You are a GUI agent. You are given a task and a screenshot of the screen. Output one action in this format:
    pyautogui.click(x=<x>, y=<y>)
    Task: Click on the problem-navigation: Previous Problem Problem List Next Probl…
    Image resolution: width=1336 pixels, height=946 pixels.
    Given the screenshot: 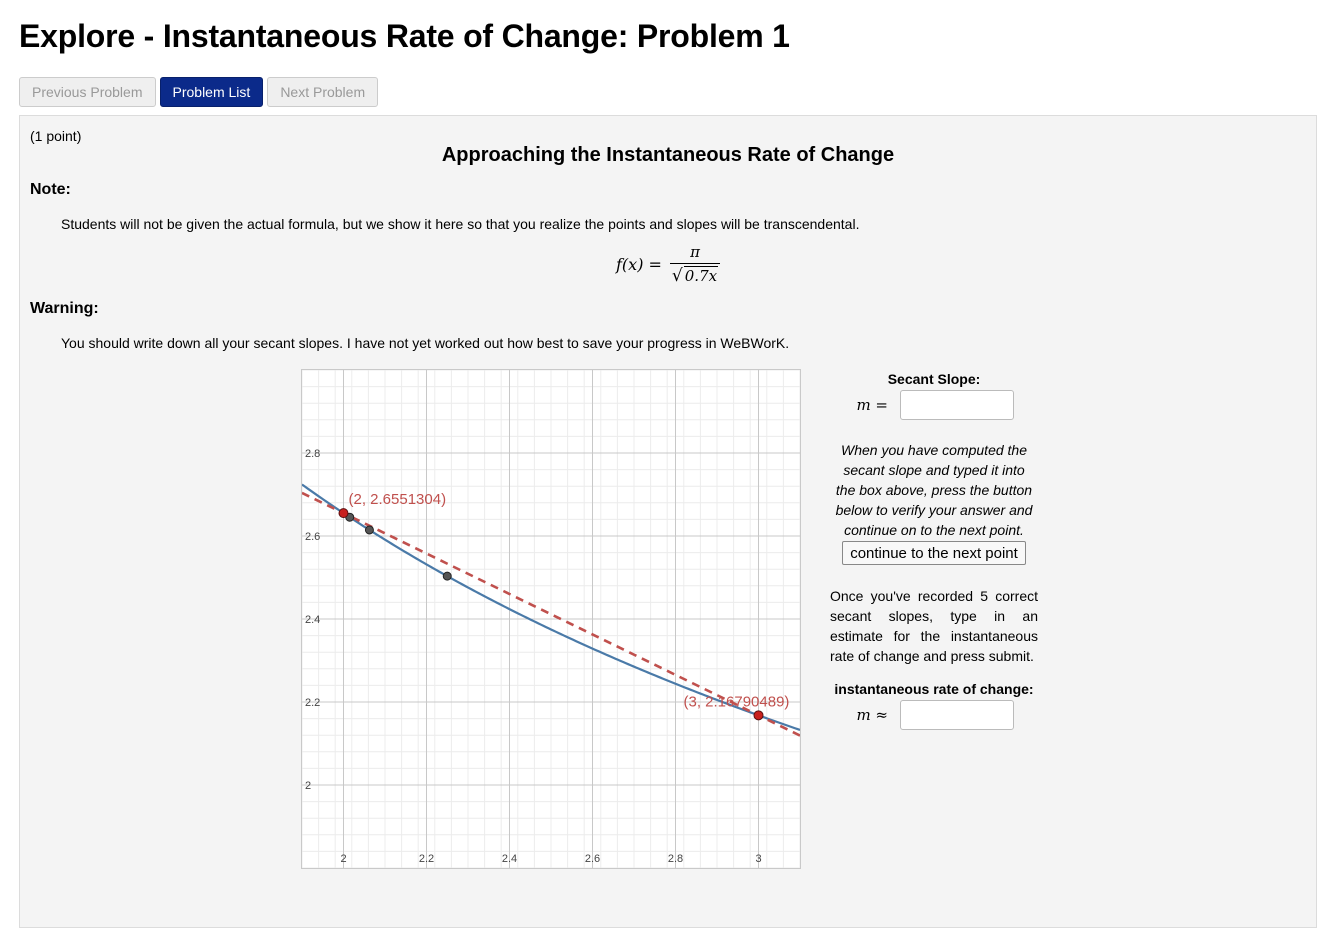 What is the action you would take?
    pyautogui.click(x=199, y=92)
    